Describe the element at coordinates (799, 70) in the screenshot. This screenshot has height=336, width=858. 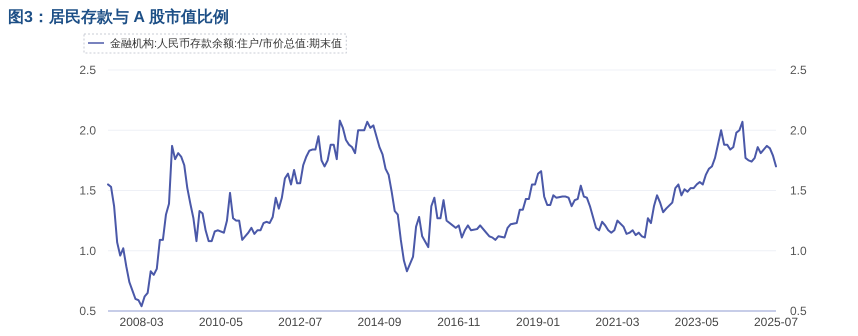
I see `y2-tick-label: 2.5` at that location.